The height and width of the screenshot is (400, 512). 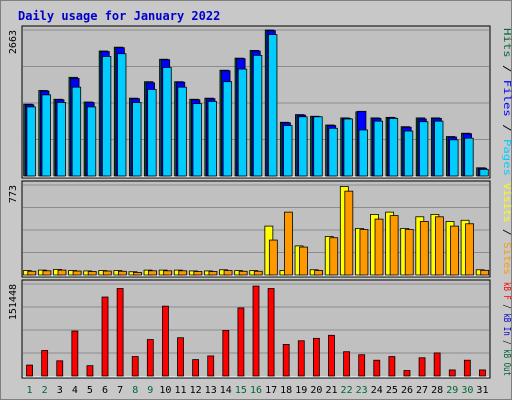 What do you see at coordinates (119, 16) in the screenshot?
I see `chart-title: Daily usage for January 2022` at bounding box center [119, 16].